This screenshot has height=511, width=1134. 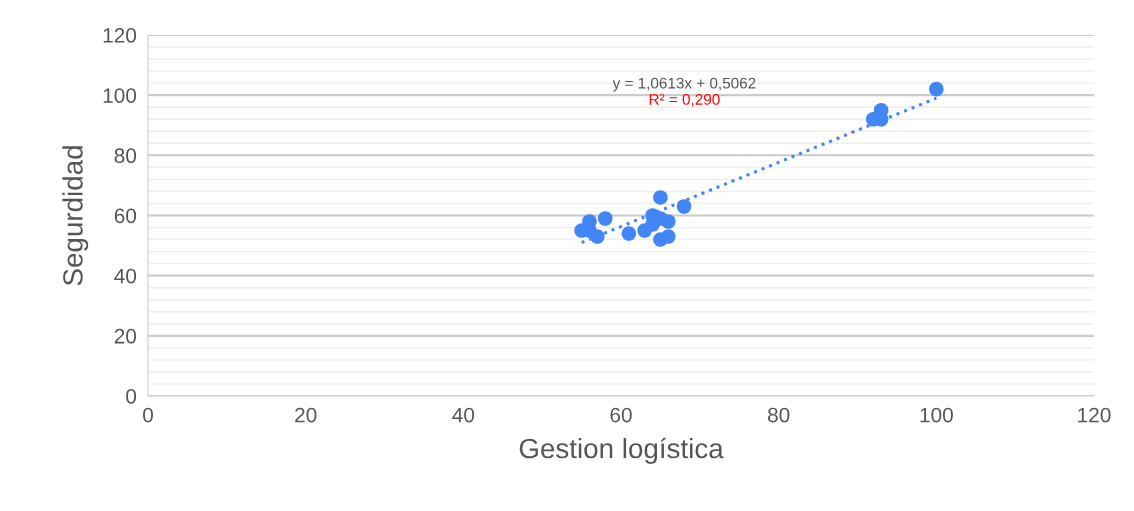 I want to click on y-tick-label: 100, so click(x=120, y=95).